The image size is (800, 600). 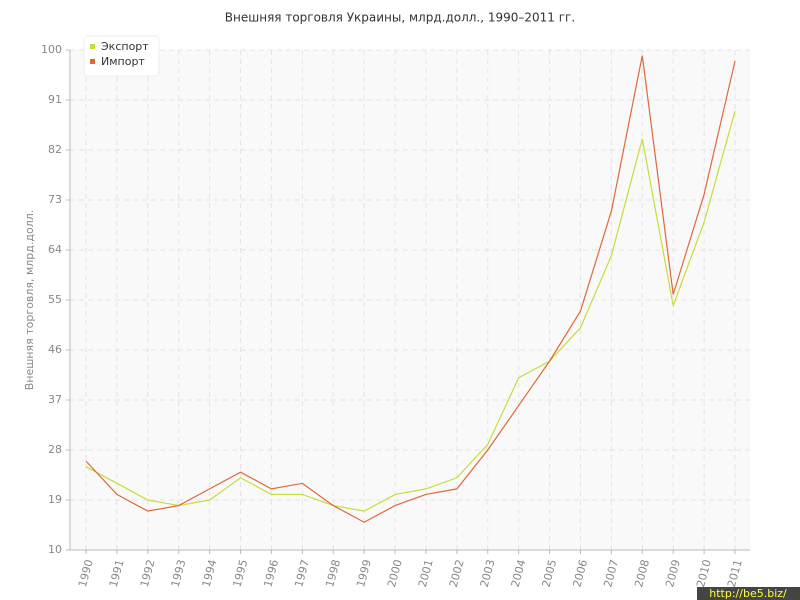 What do you see at coordinates (241, 573) in the screenshot?
I see `x-tick-label: 1995` at bounding box center [241, 573].